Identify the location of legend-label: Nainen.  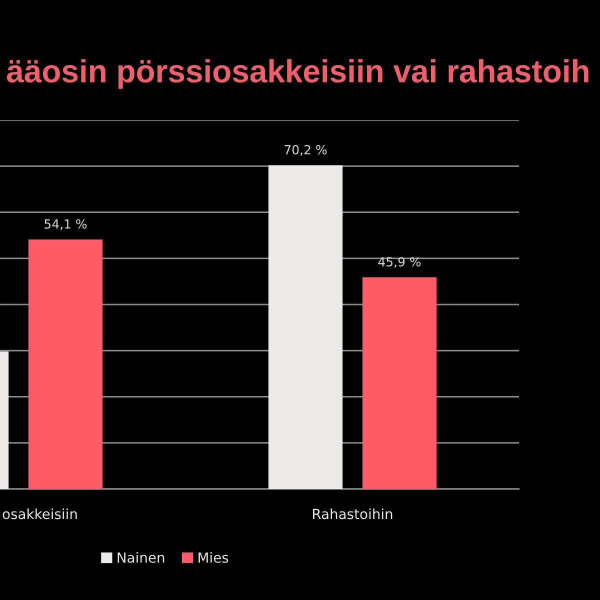
(141, 557).